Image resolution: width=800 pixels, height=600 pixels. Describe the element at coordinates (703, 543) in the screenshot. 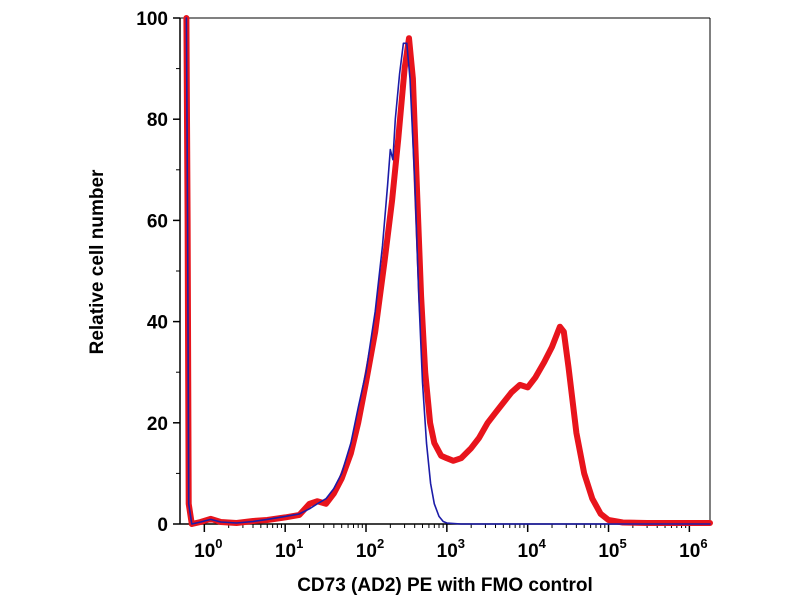

I see `x-tick-exponent: 6` at that location.